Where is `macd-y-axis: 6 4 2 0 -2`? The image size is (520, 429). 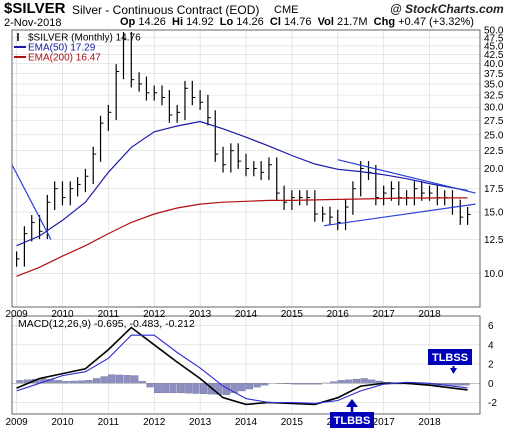
macd-y-axis: 6 4 2 0 -2 is located at coordinates (492, 365).